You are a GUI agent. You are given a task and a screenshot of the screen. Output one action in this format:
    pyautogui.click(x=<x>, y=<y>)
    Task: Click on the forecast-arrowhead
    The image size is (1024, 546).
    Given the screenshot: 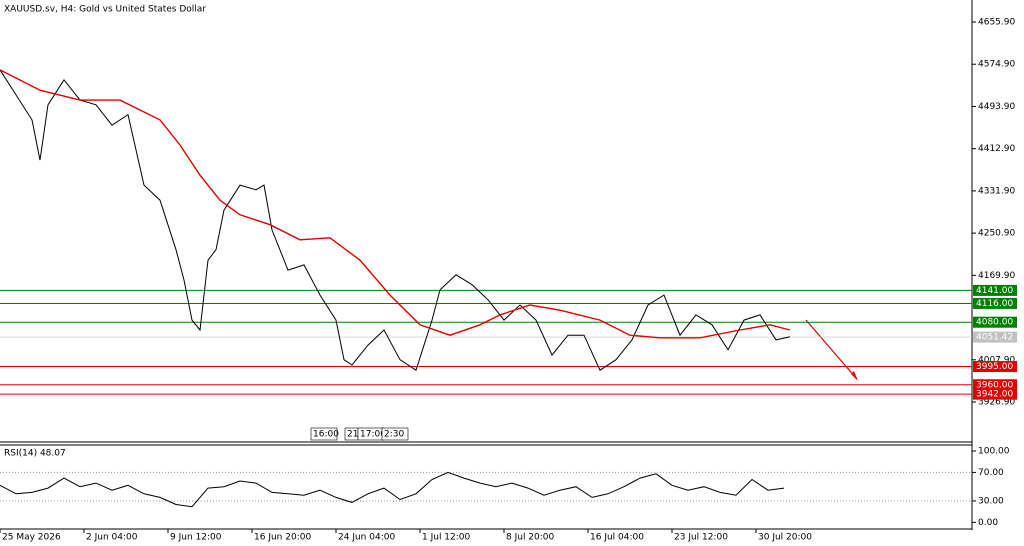 What is the action you would take?
    pyautogui.click(x=854, y=376)
    